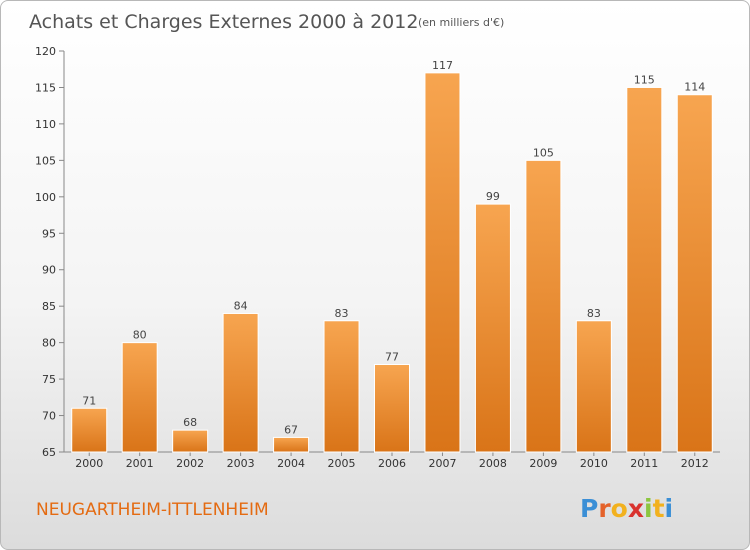  I want to click on logo-letter: x, so click(636, 508).